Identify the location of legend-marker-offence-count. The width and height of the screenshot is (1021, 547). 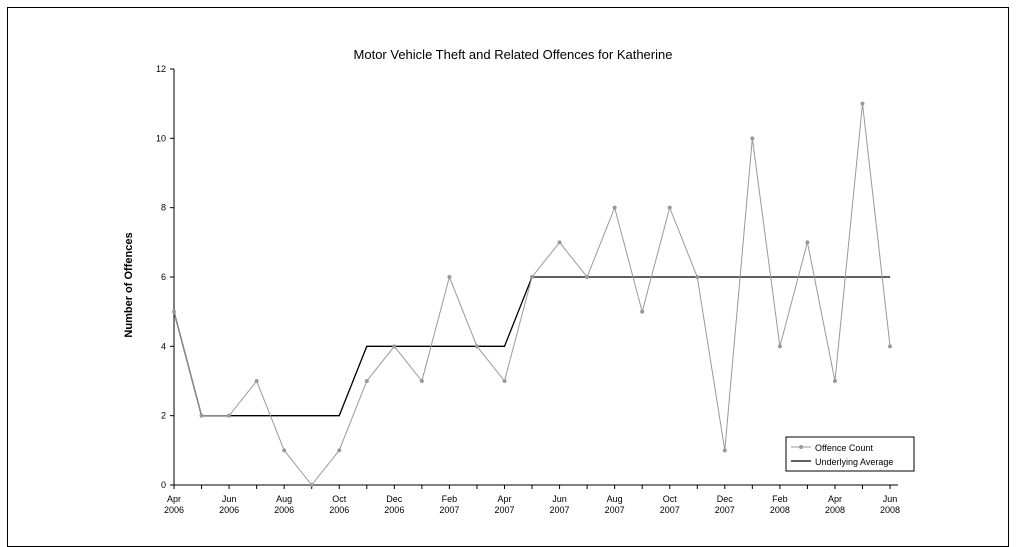
(801, 447).